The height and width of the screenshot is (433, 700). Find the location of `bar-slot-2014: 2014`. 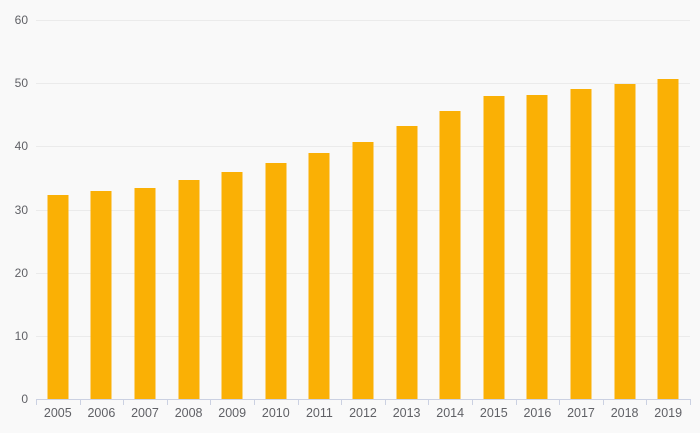

bar-slot-2014: 2014 is located at coordinates (450, 220).